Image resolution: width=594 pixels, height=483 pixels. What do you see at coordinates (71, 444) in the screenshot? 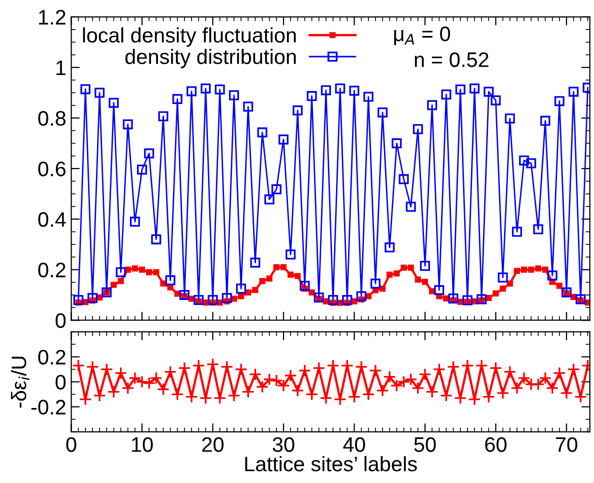
I see `x-tick-label: 0` at bounding box center [71, 444].